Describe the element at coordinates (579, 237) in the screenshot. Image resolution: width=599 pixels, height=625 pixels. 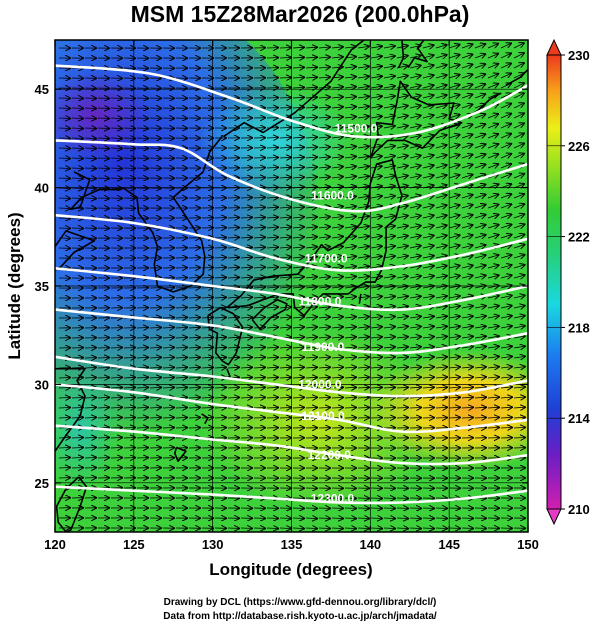
I see `colorbar-tick-label: 222` at that location.